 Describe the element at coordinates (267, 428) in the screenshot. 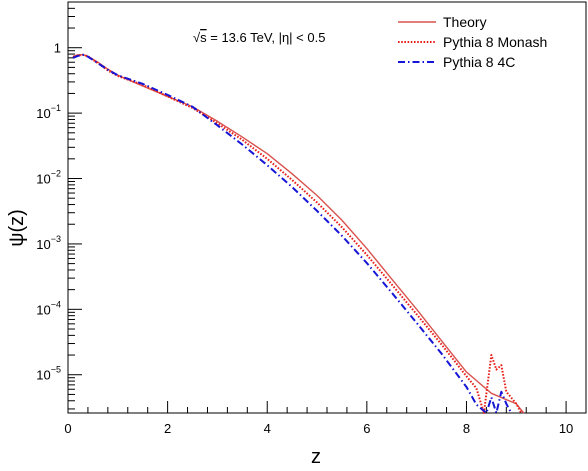

I see `x-tick-label: 4` at that location.